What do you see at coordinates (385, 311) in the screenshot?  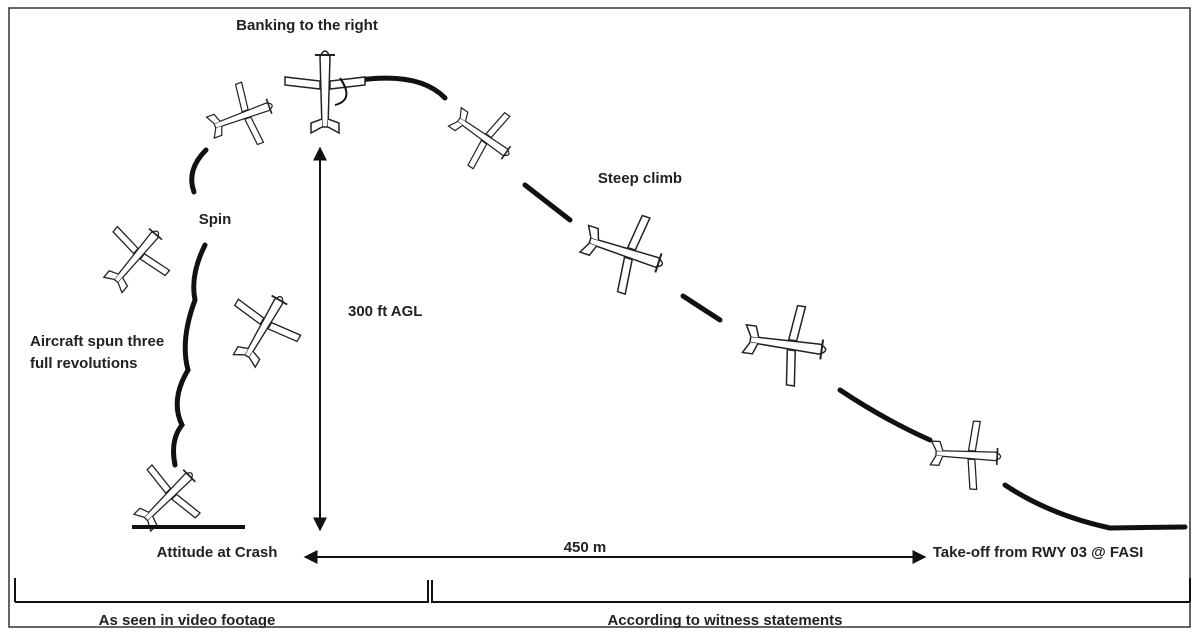 I see `label: 300 ft AGL` at bounding box center [385, 311].